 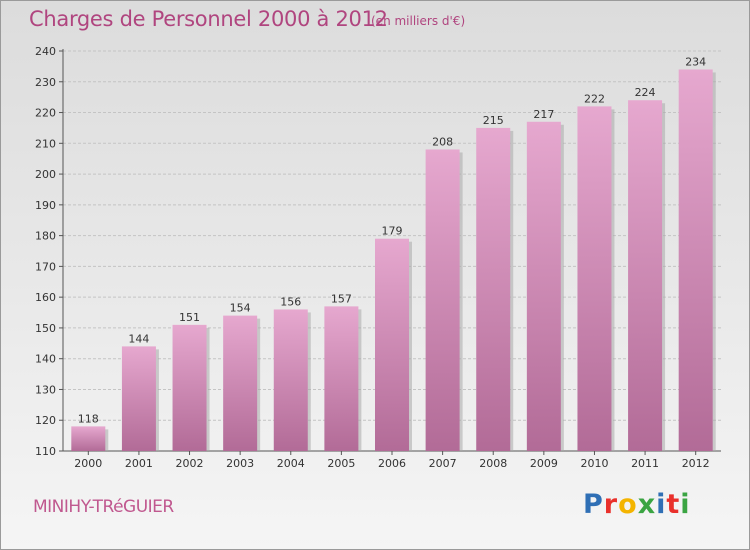 I want to click on data-label: 156, so click(x=290, y=301).